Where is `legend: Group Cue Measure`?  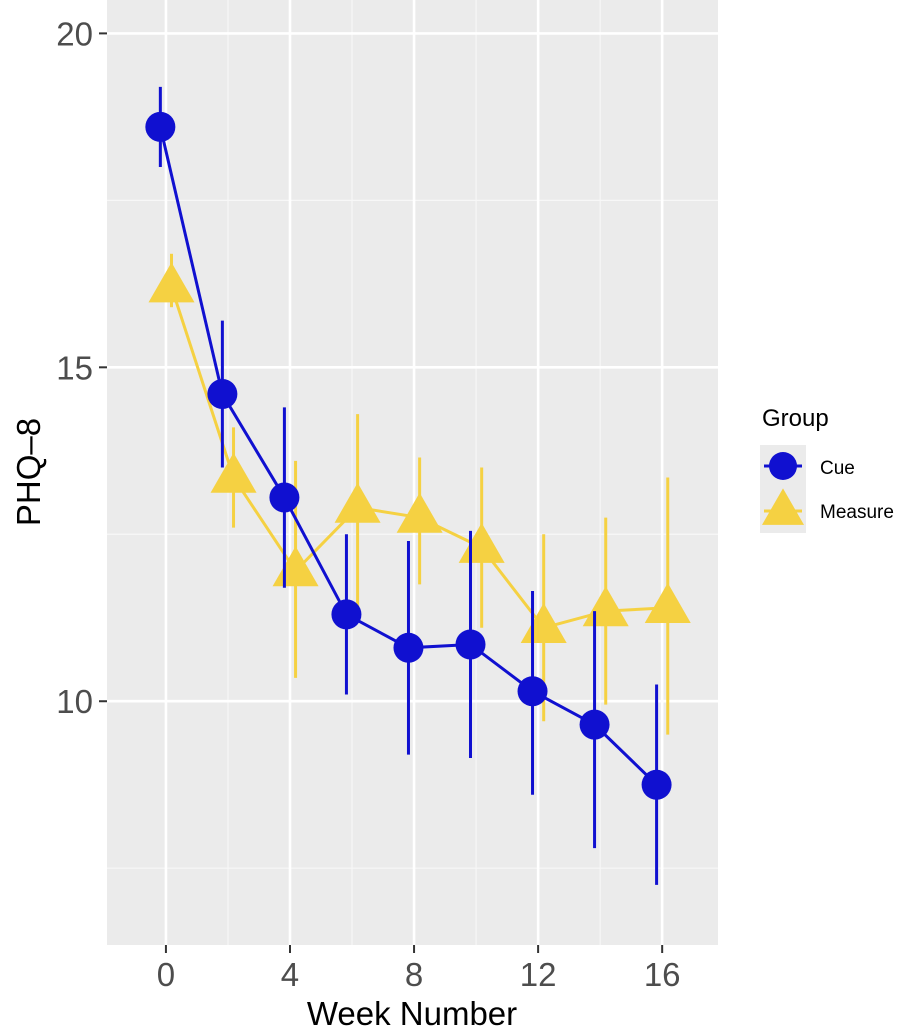 legend: Group Cue Measure is located at coordinates (827, 469).